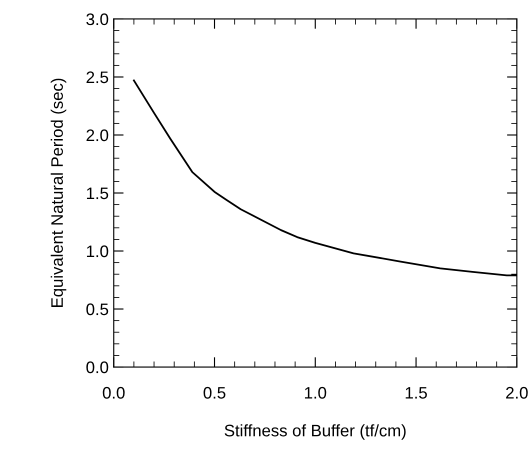  Describe the element at coordinates (97, 77) in the screenshot. I see `y-tick-label: 2.5` at that location.